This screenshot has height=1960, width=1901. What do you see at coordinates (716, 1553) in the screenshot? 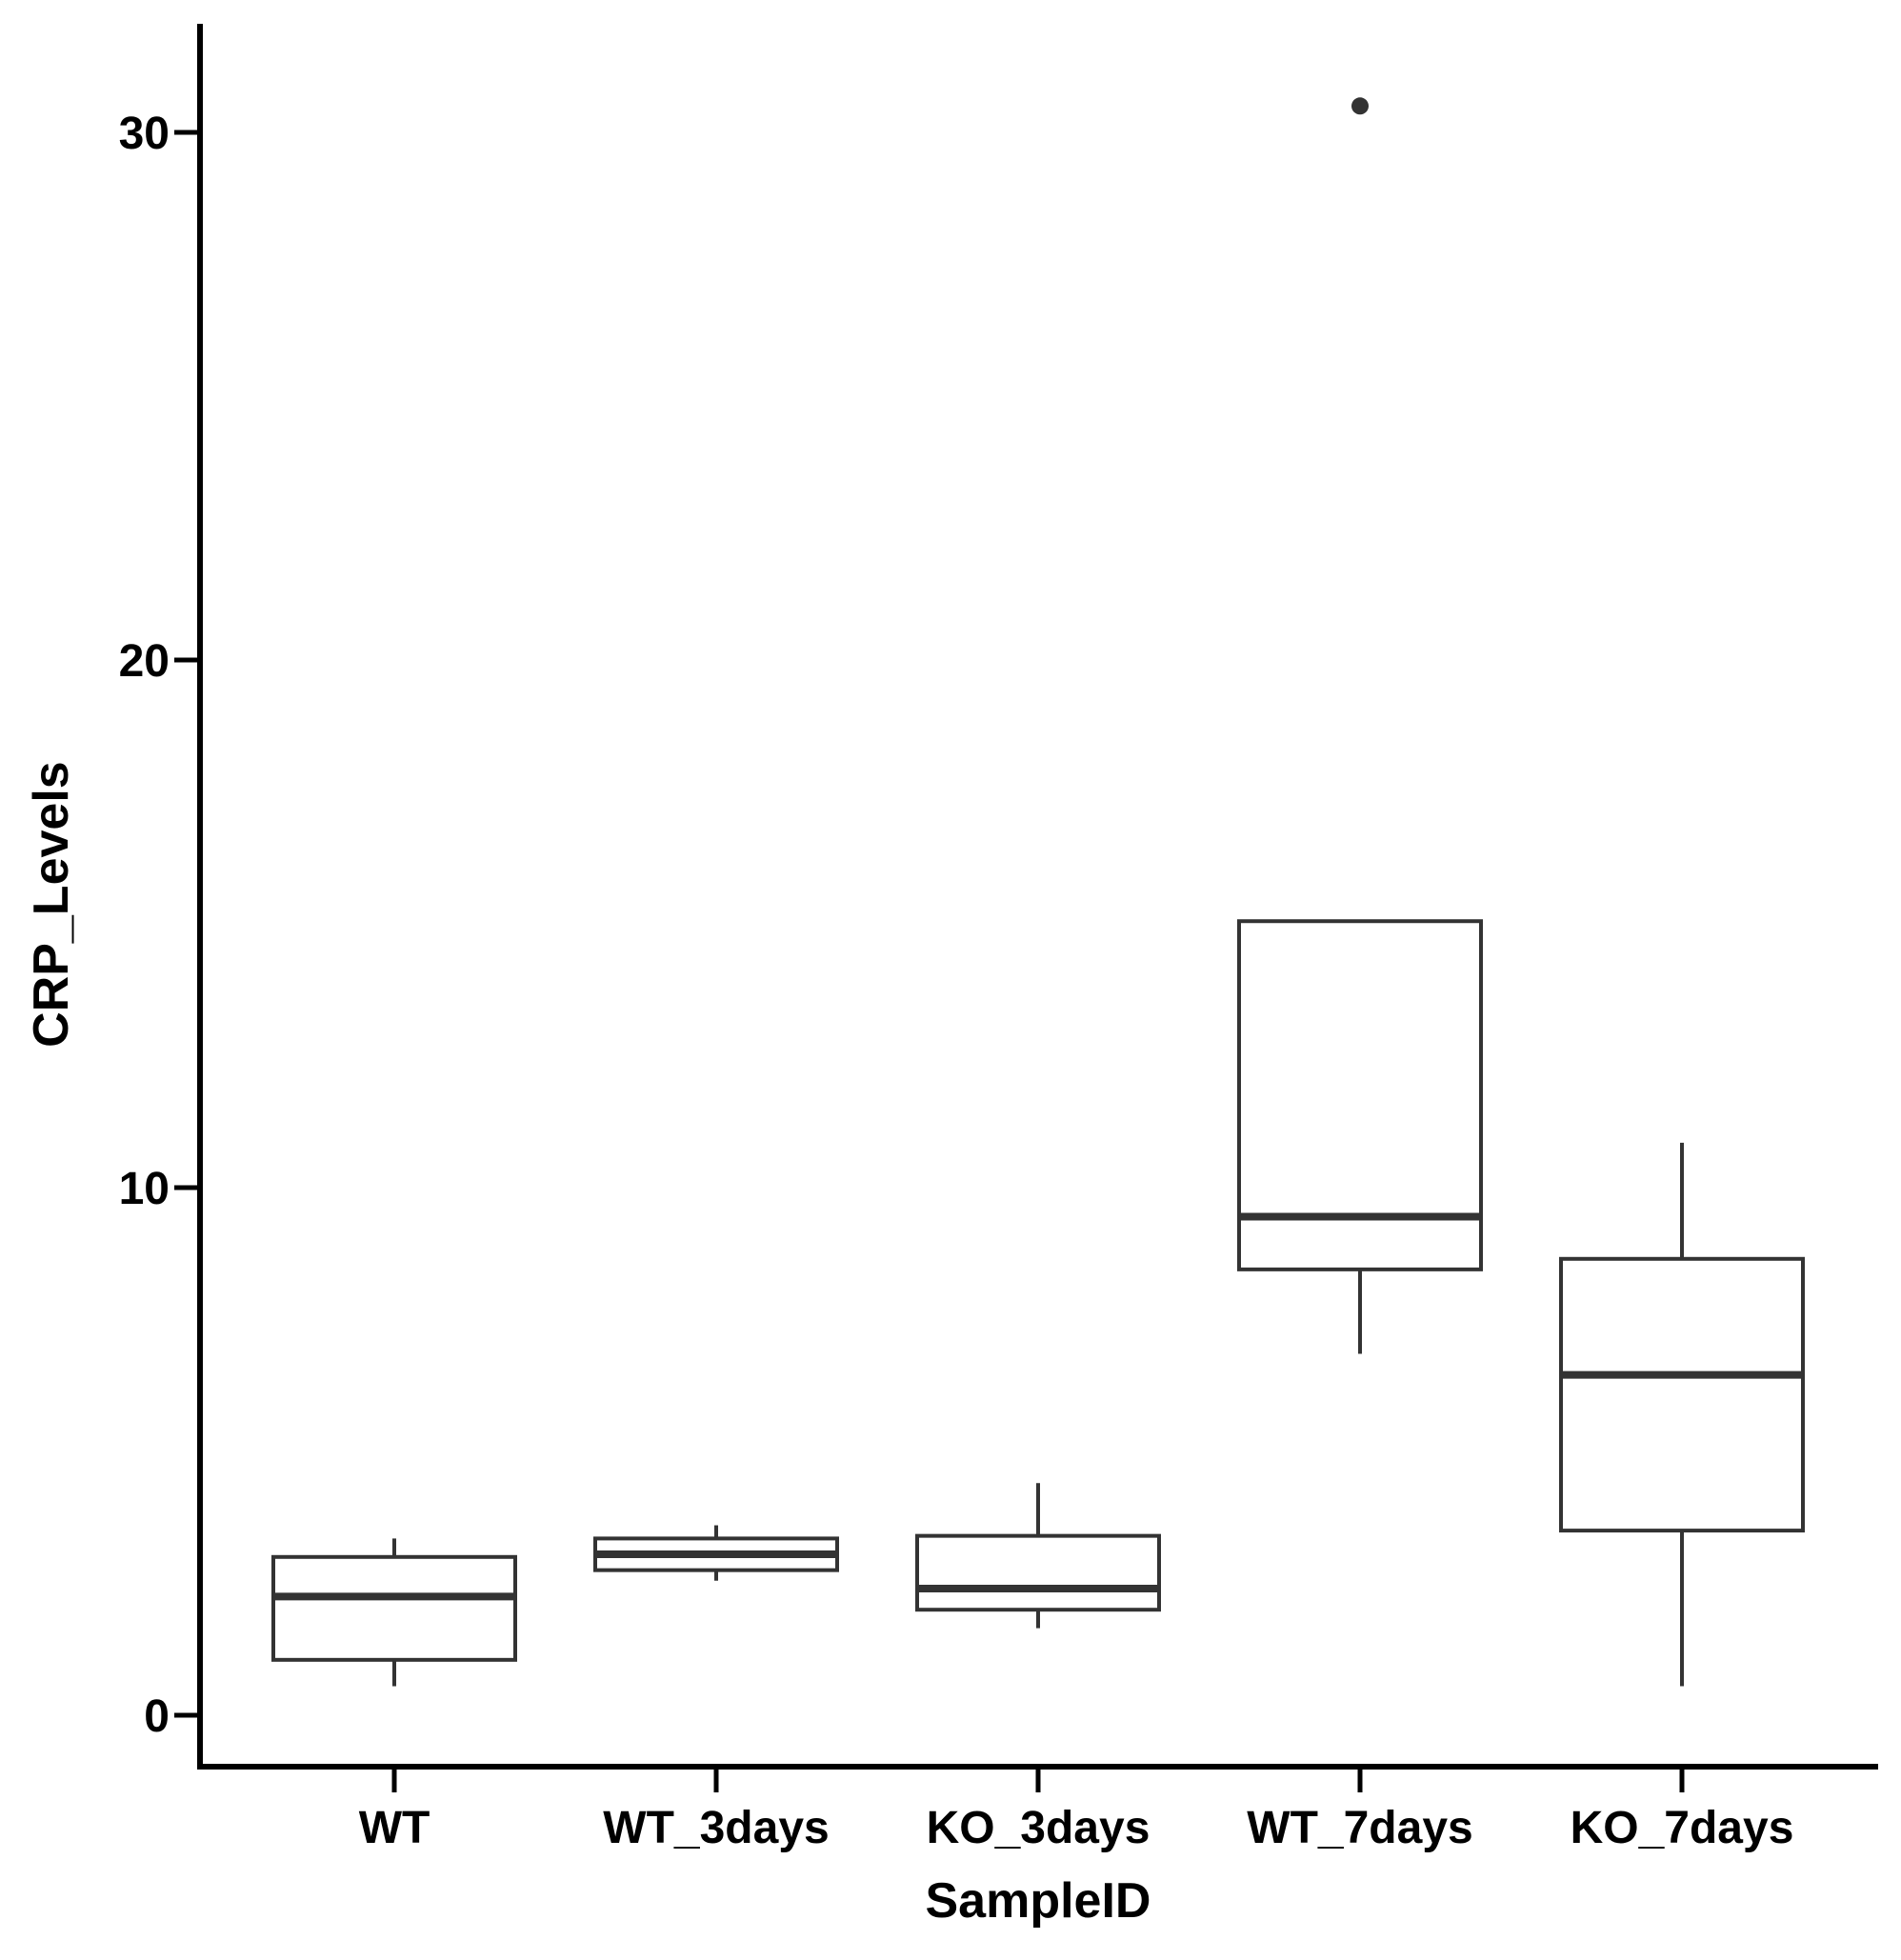
I see `box-wt-3days` at bounding box center [716, 1553].